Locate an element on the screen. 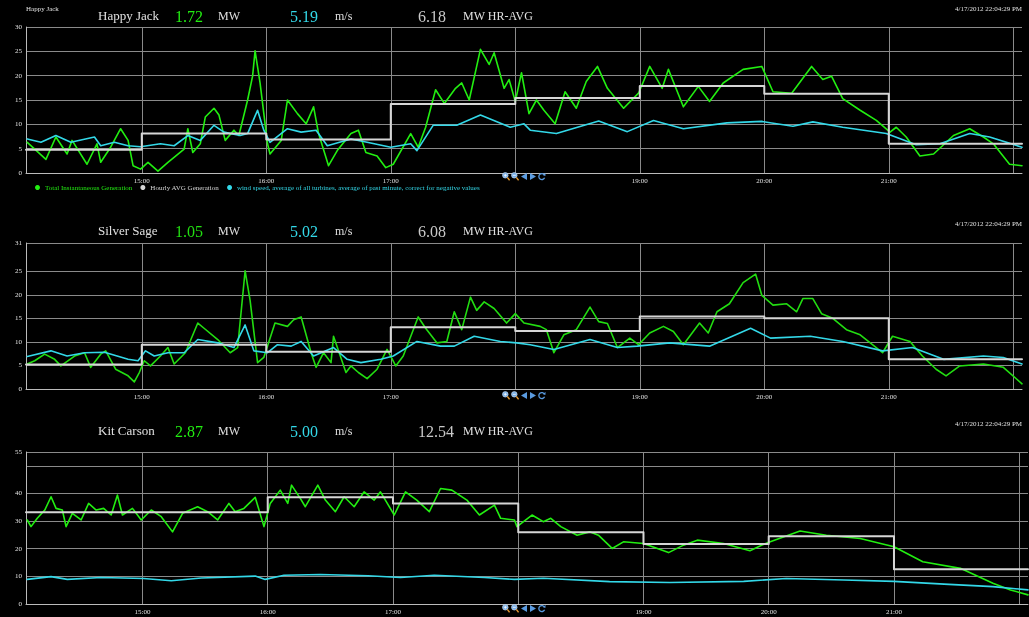 This screenshot has height=617, width=1029. text: 5.19 is located at coordinates (304, 16).